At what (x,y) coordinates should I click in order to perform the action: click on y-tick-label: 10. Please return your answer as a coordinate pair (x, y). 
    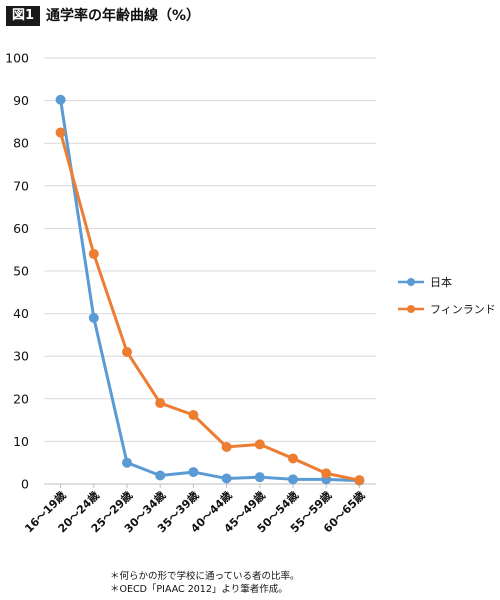
    Looking at the image, I should click on (21, 441).